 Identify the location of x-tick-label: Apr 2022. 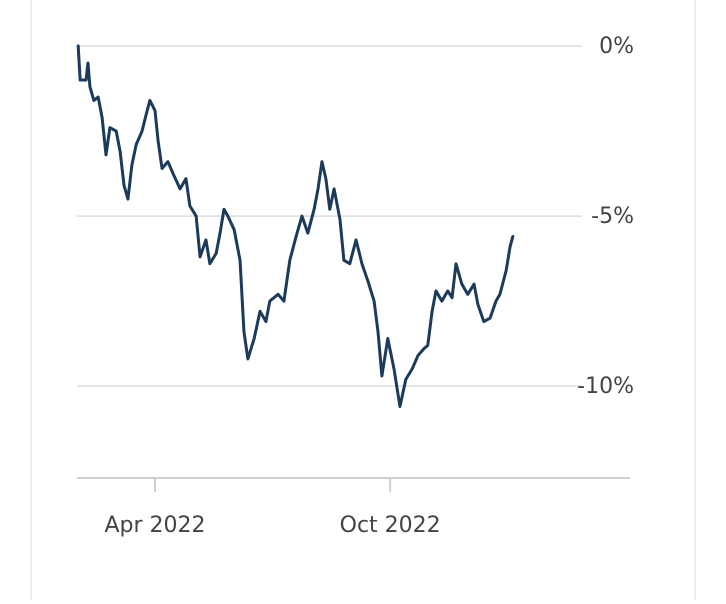
(154, 525).